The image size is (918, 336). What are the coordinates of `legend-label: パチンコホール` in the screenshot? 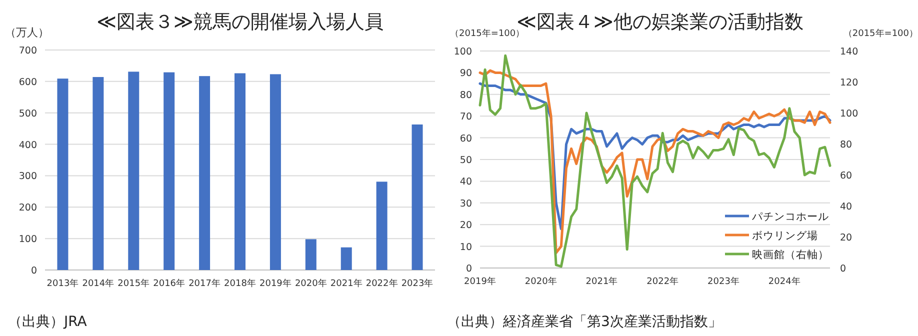 It's located at (790, 217).